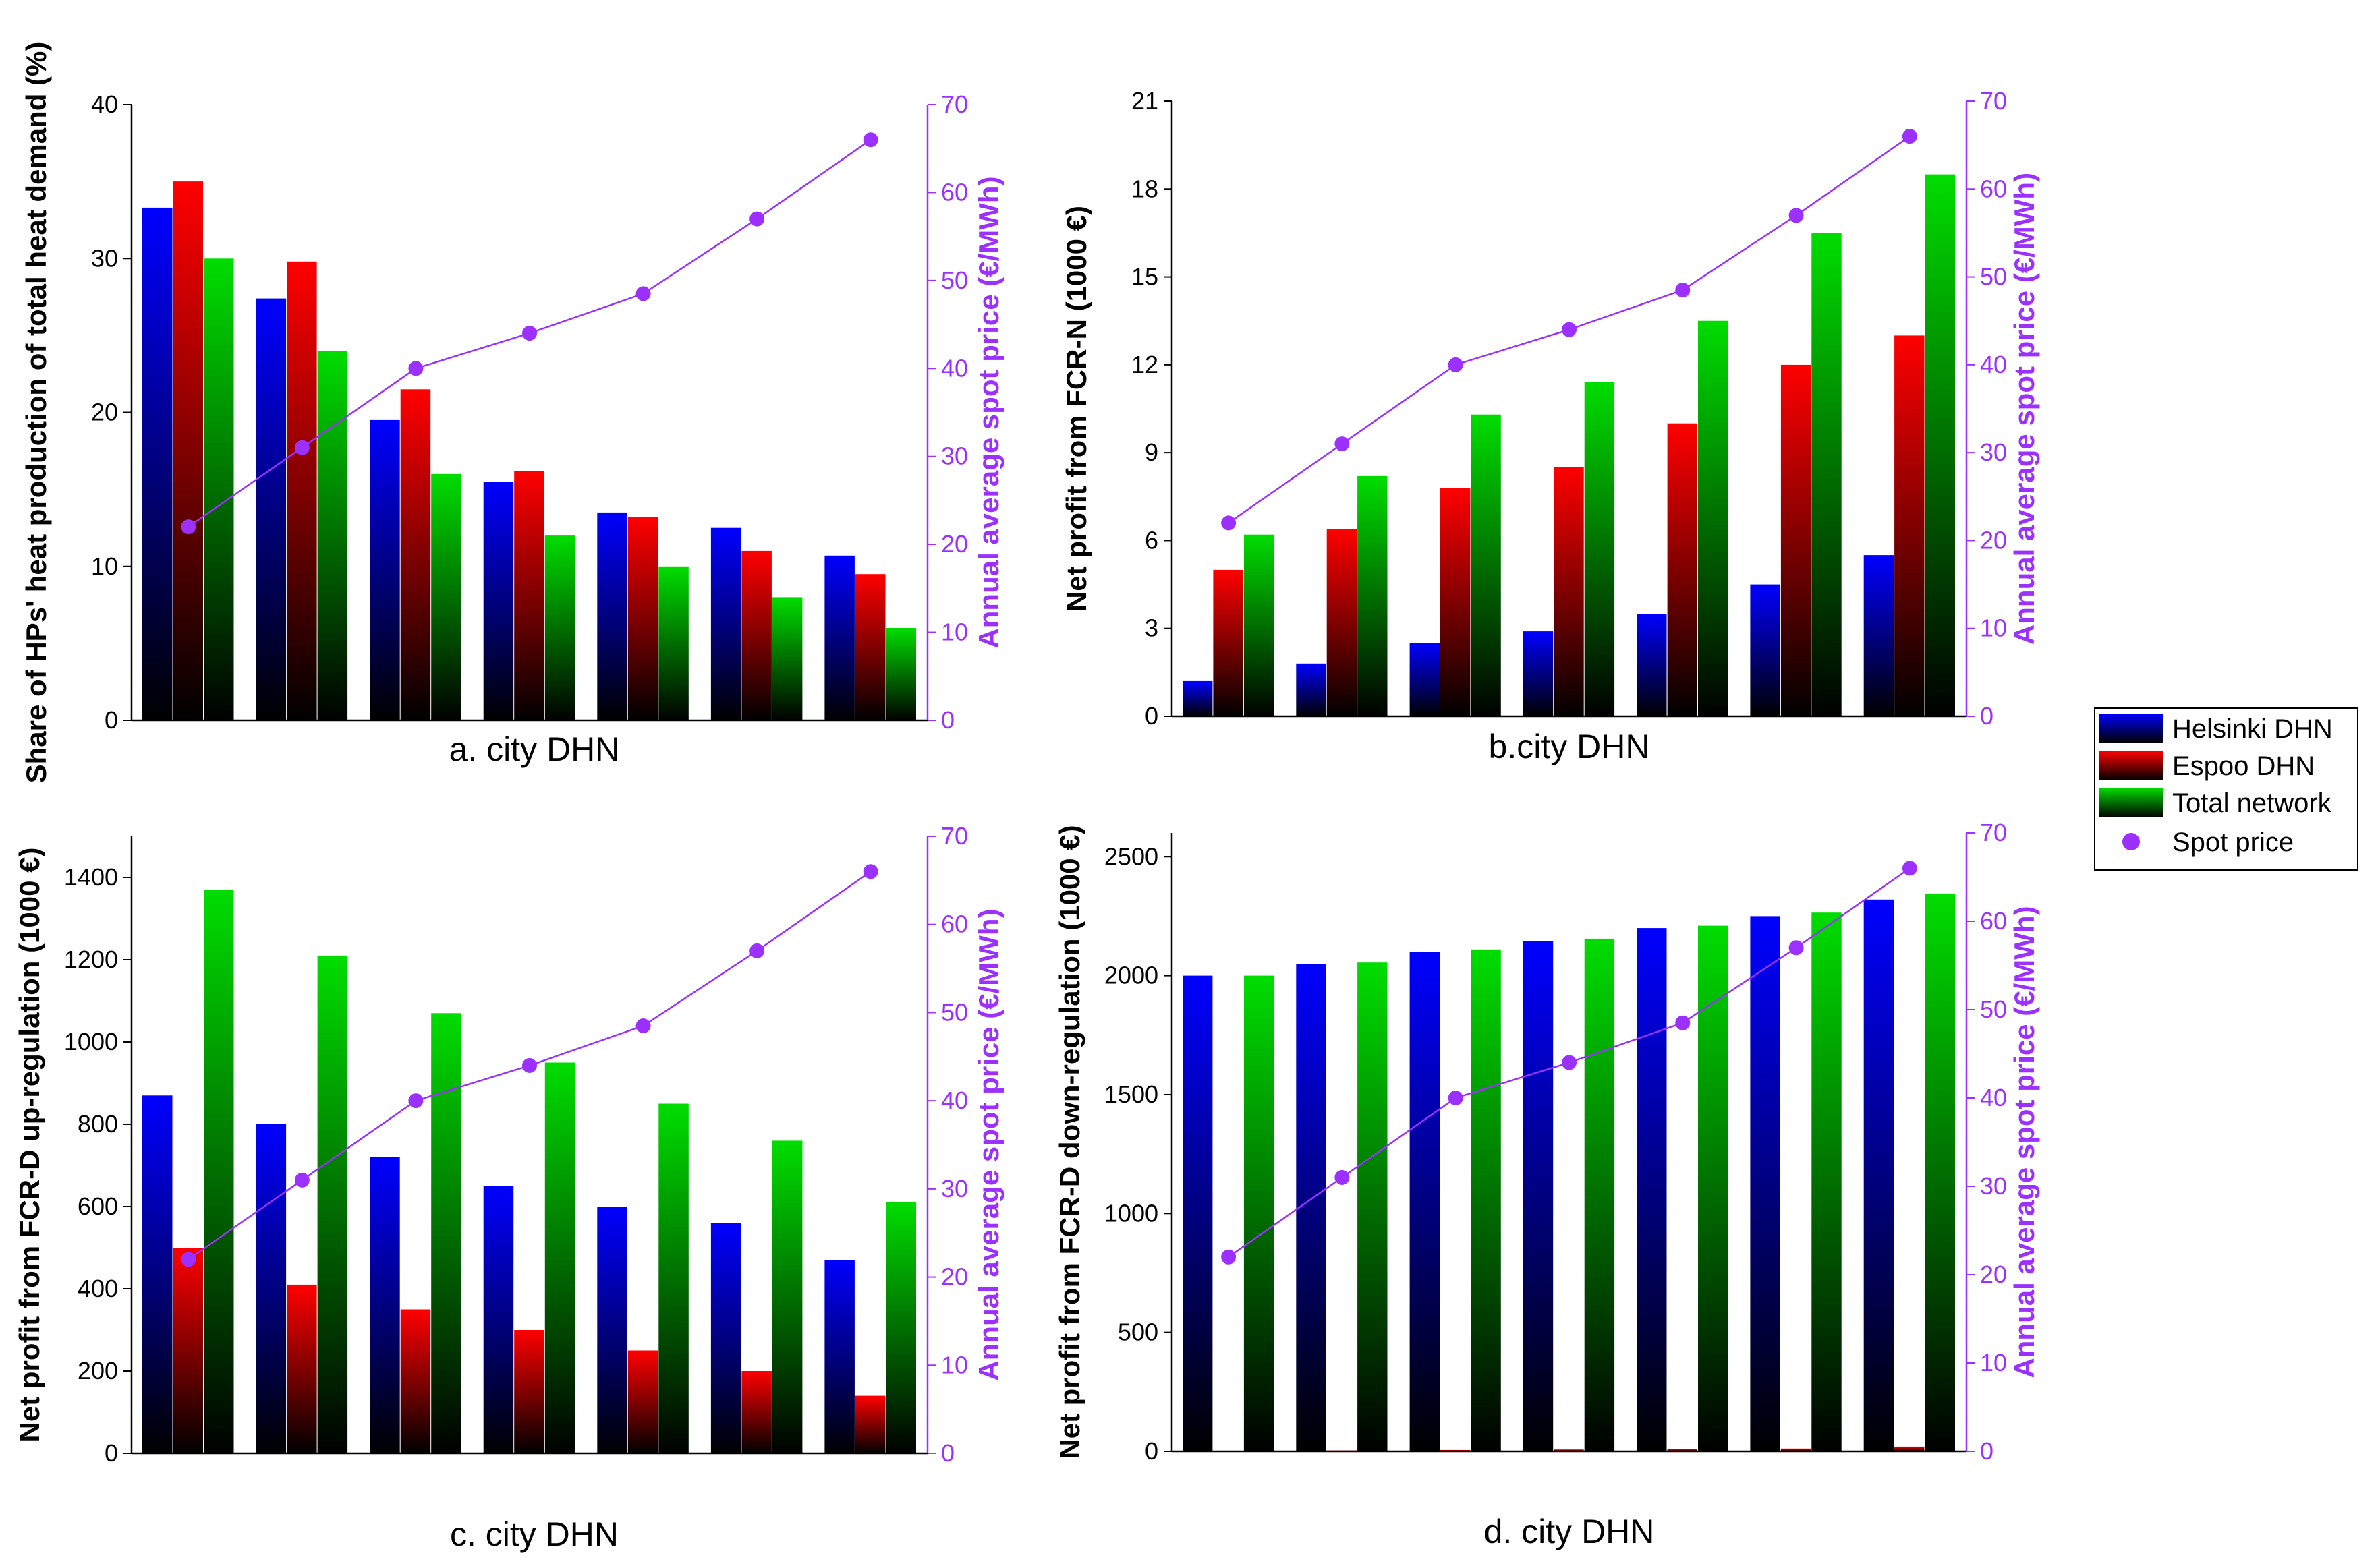 The height and width of the screenshot is (1568, 2378). I want to click on y2-tick-label-a-5: 50, so click(955, 280).